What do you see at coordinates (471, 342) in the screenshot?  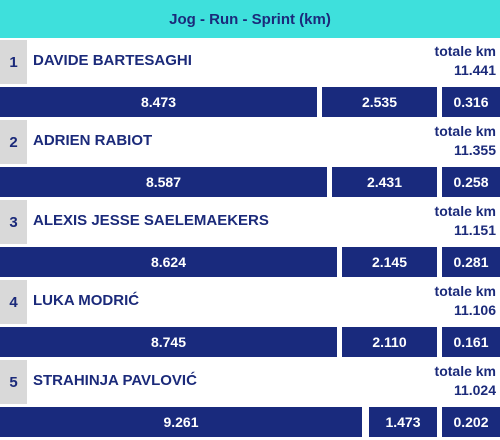 I see `sprint-segment: 0.161` at bounding box center [471, 342].